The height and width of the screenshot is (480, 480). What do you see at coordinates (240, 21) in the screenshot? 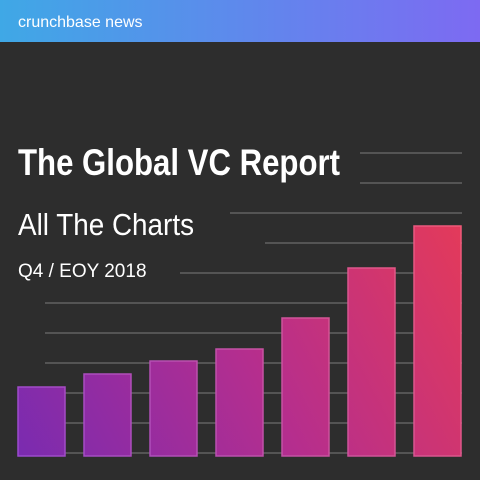
I see `header-bar` at bounding box center [240, 21].